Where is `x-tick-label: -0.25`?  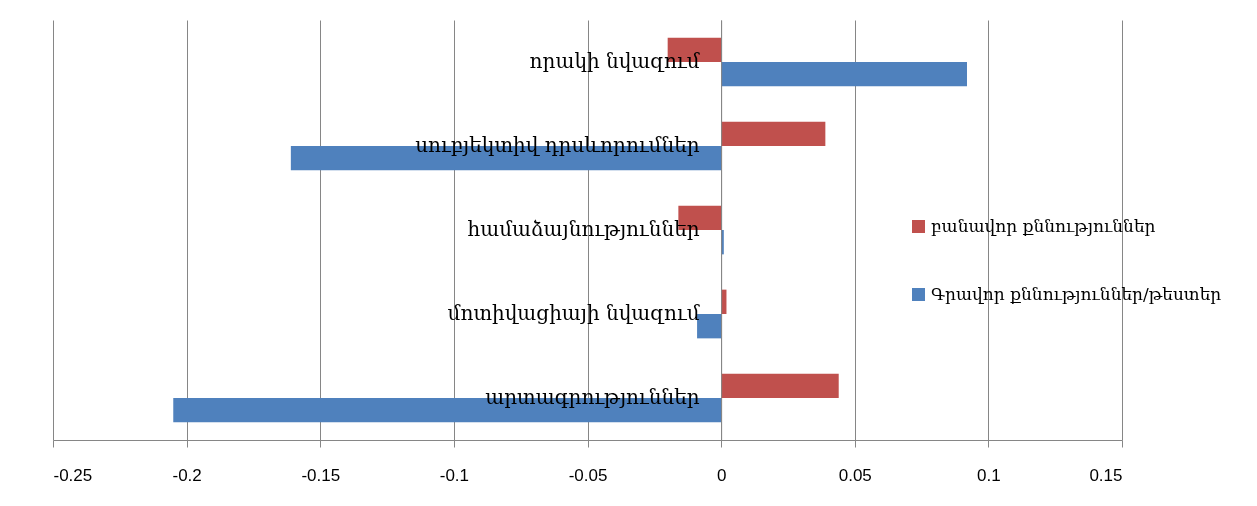 x-tick-label: -0.25 is located at coordinates (73, 475).